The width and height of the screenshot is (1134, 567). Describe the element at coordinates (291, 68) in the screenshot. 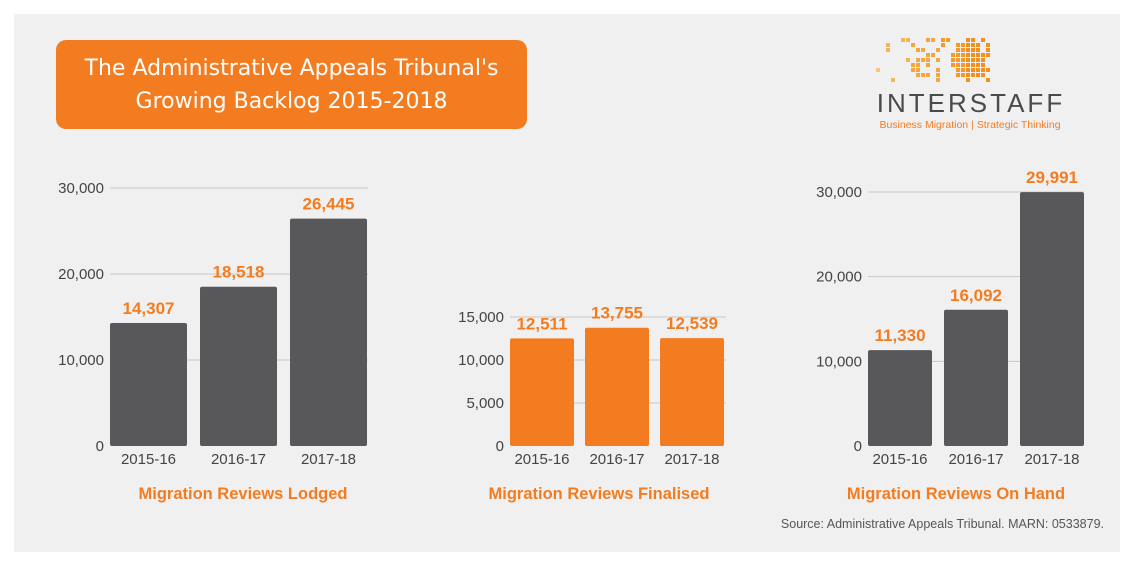

I see `title-line-1: The Administrative Appeals Tribunal's` at that location.